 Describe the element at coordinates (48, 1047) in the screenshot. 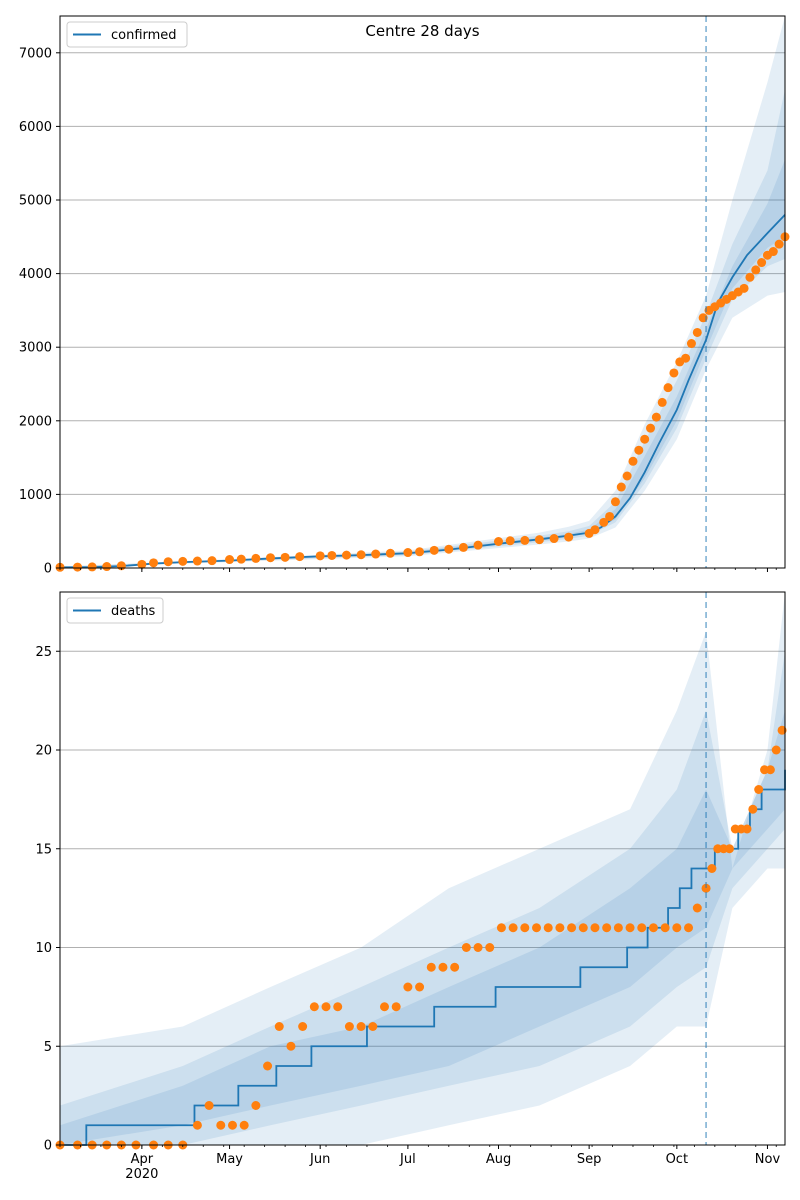

I see `y-tick-label: 5` at that location.